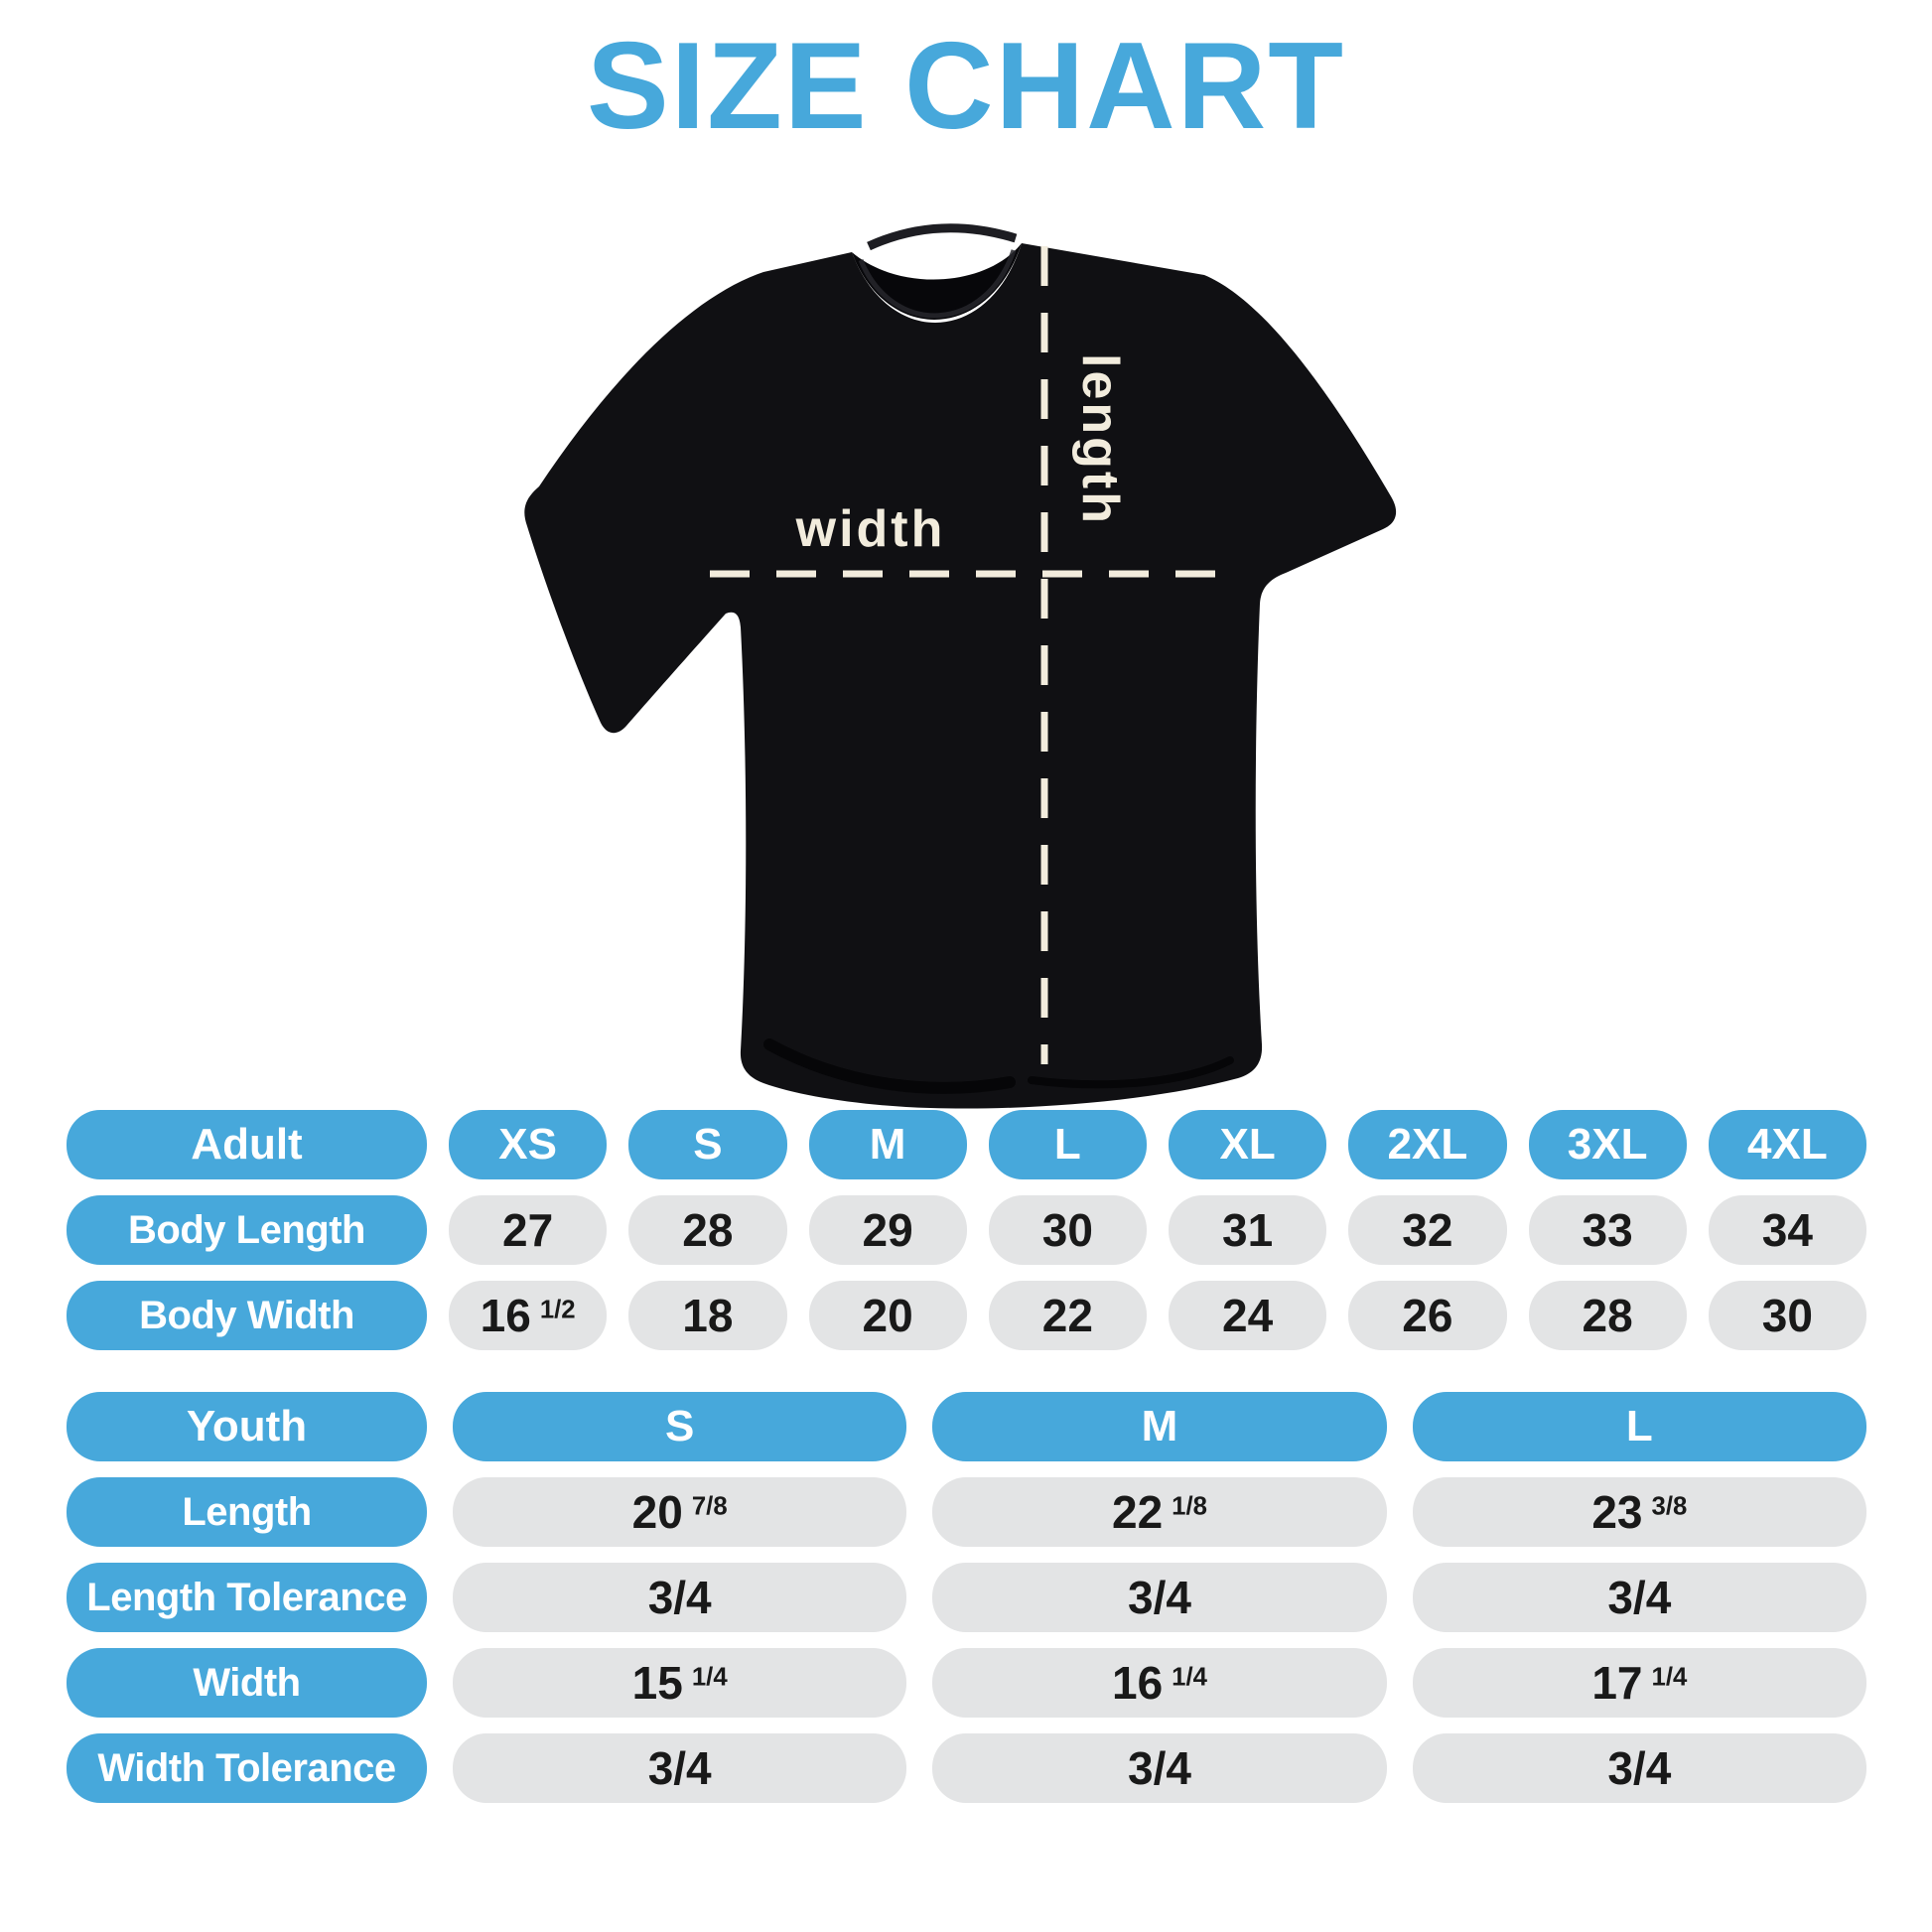  I want to click on youth-length-l: 23 3/8, so click(1639, 1512).